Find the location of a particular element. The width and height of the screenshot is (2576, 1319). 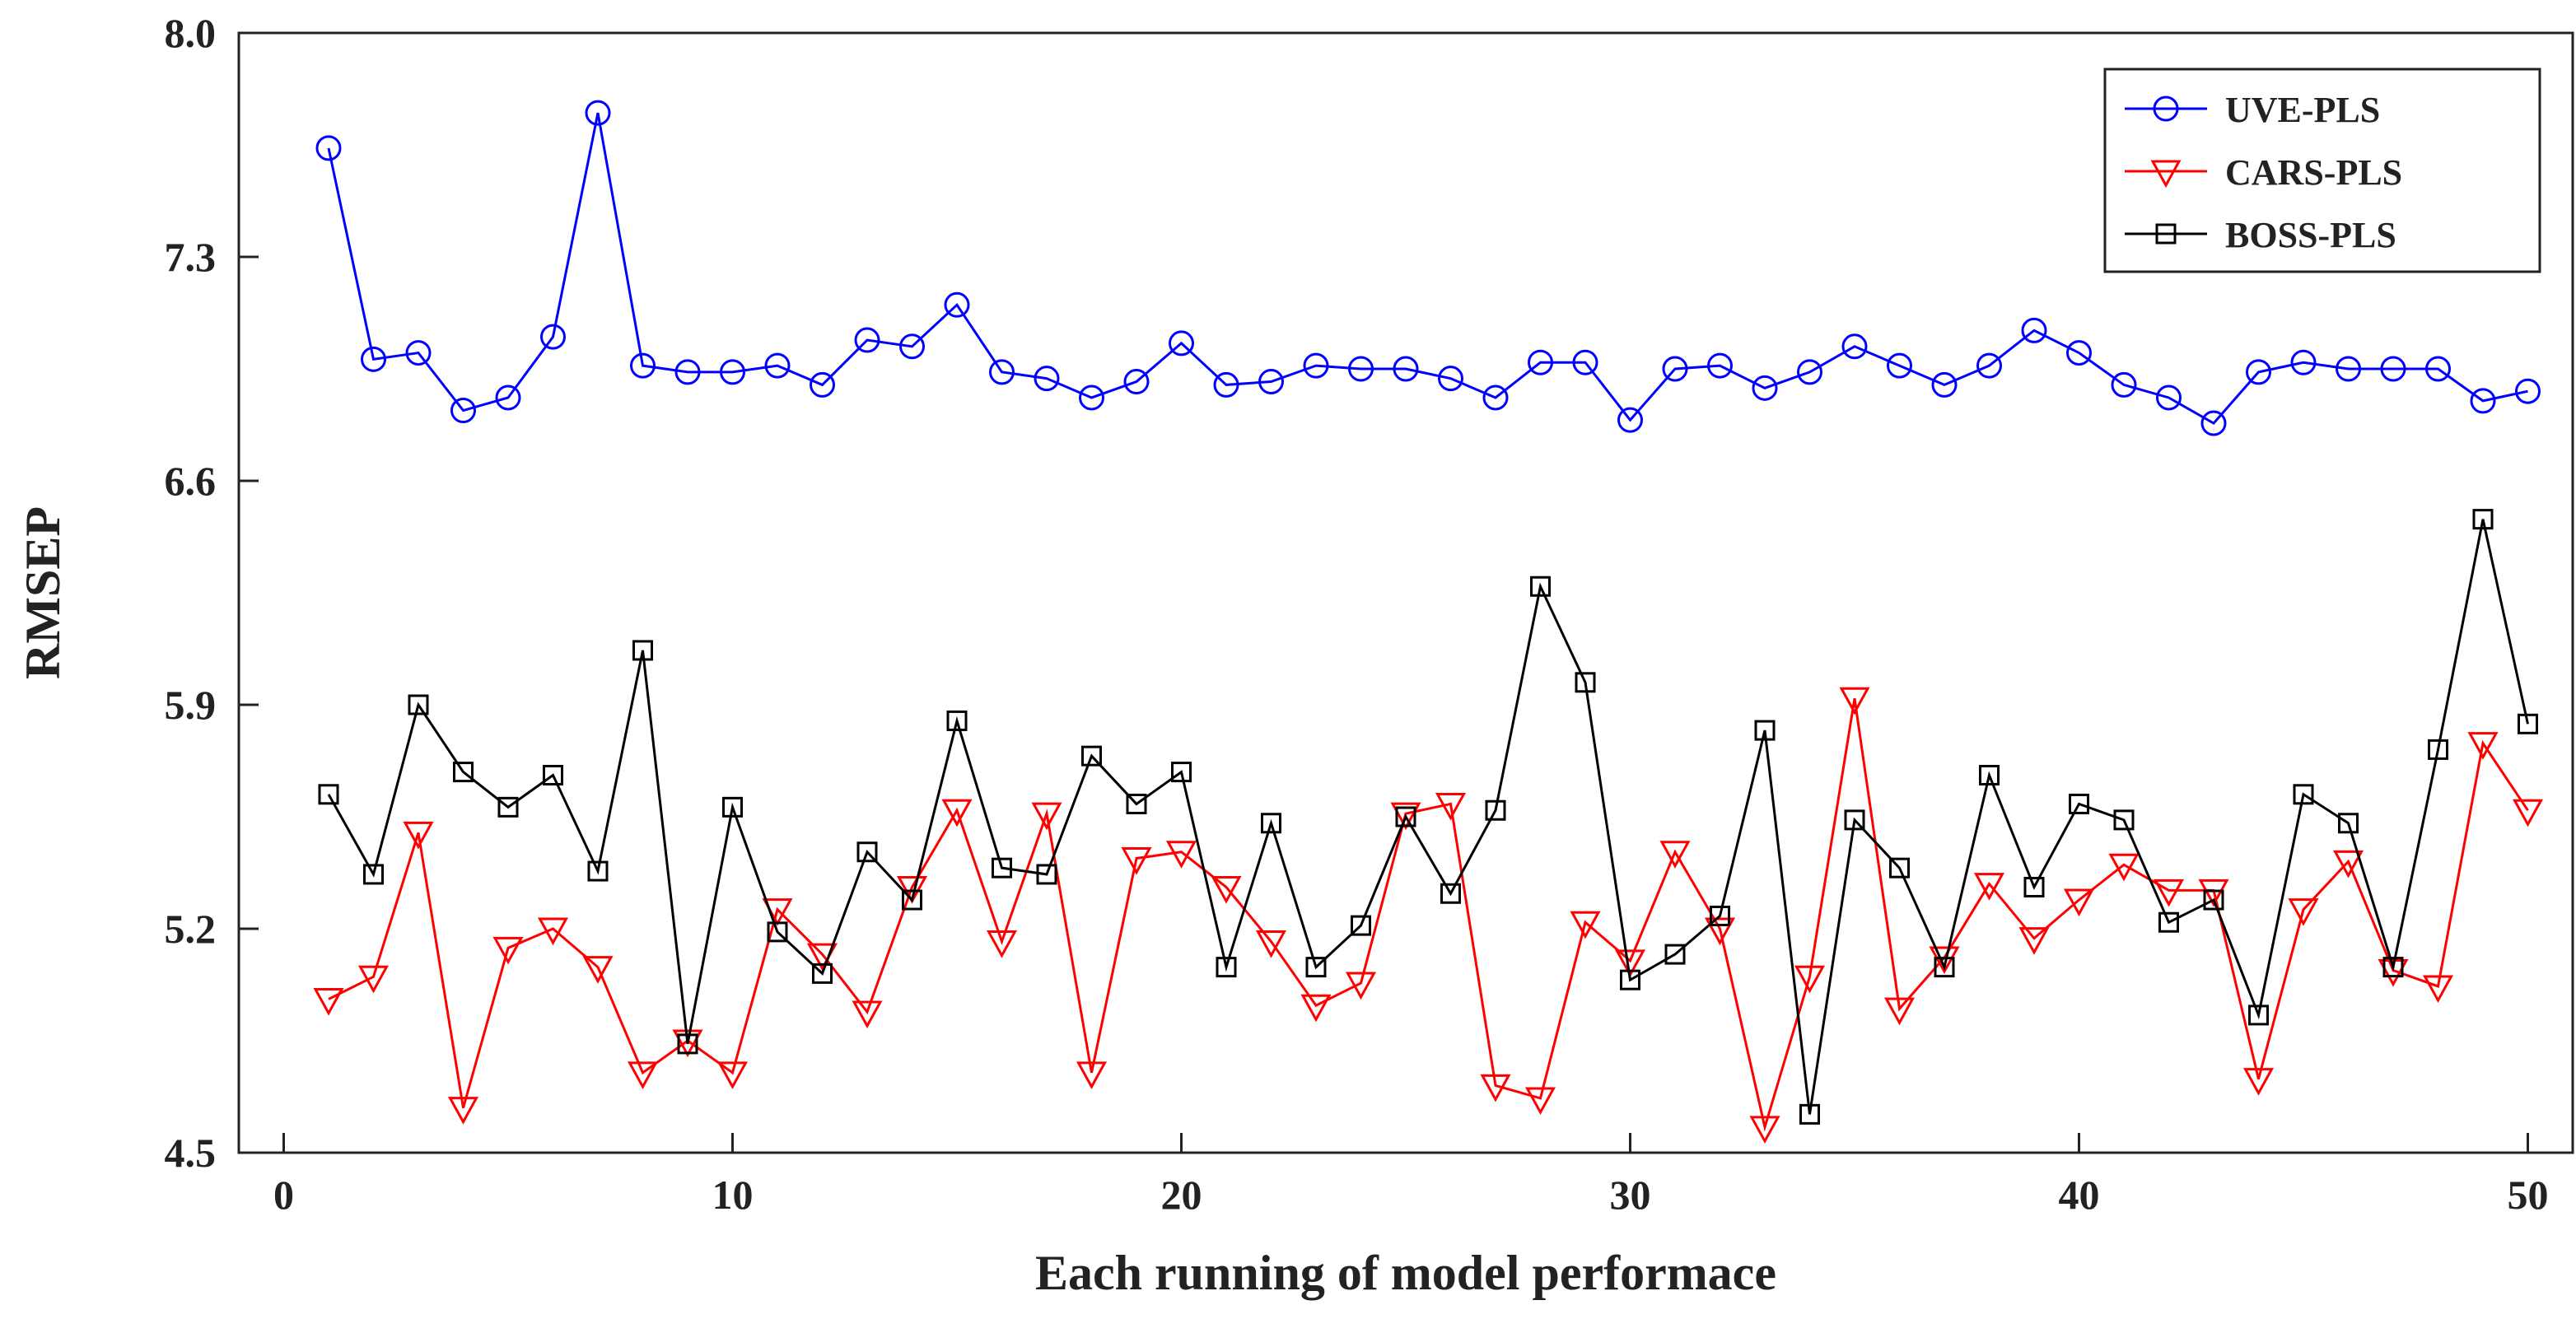

legend-label: UVE-PLS is located at coordinates (2302, 110).